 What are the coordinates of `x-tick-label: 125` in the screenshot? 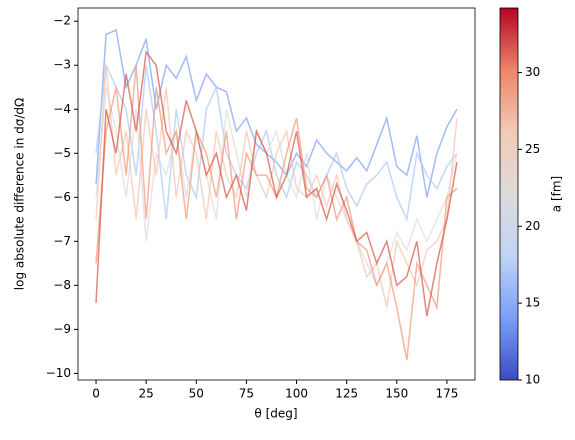 It's located at (346, 394).